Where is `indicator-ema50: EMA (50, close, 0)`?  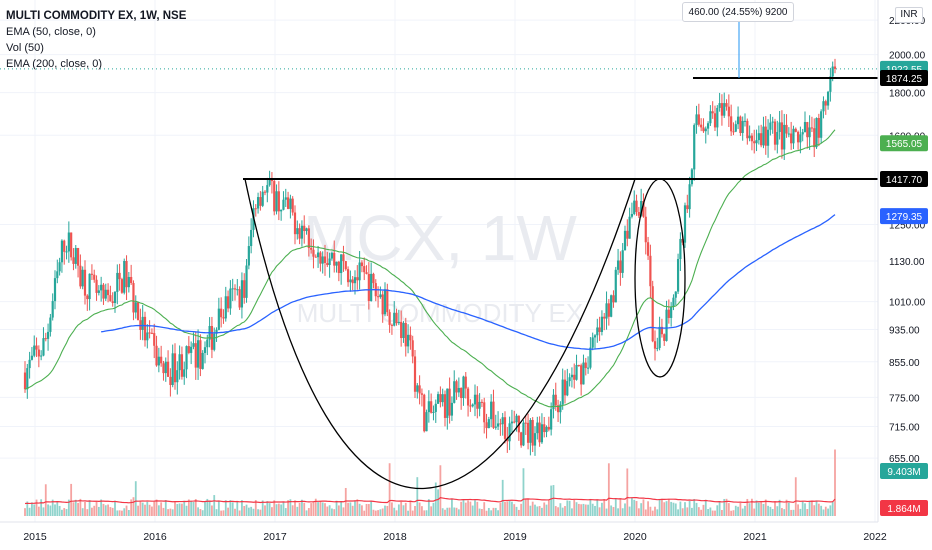
indicator-ema50: EMA (50, close, 0) is located at coordinates (51, 32).